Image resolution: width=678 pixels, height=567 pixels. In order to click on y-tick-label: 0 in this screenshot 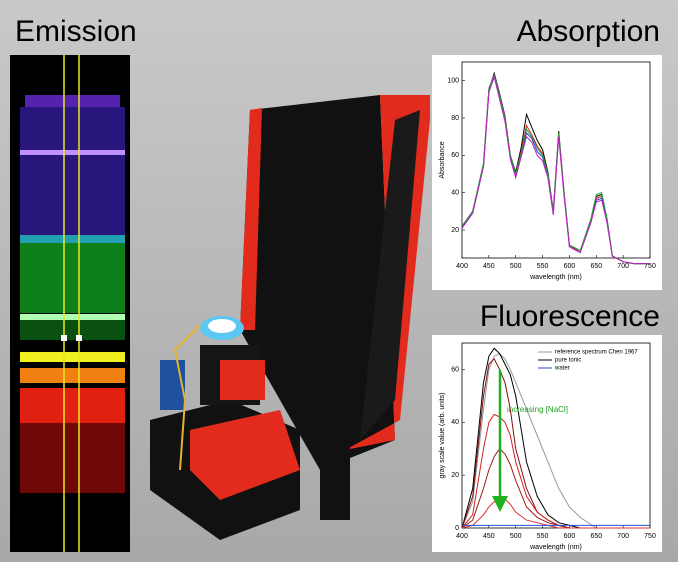, I will do `click(457, 528)`.